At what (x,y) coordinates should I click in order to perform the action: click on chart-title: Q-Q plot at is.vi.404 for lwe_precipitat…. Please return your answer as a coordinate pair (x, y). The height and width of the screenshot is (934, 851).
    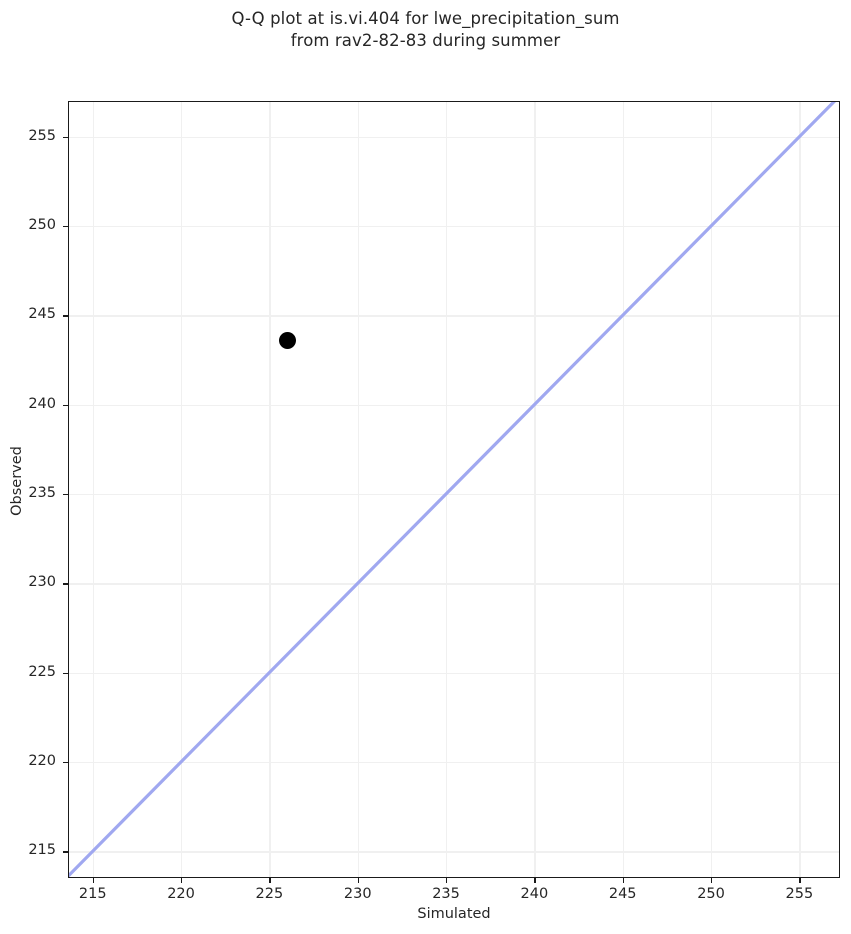
    Looking at the image, I should click on (425, 30).